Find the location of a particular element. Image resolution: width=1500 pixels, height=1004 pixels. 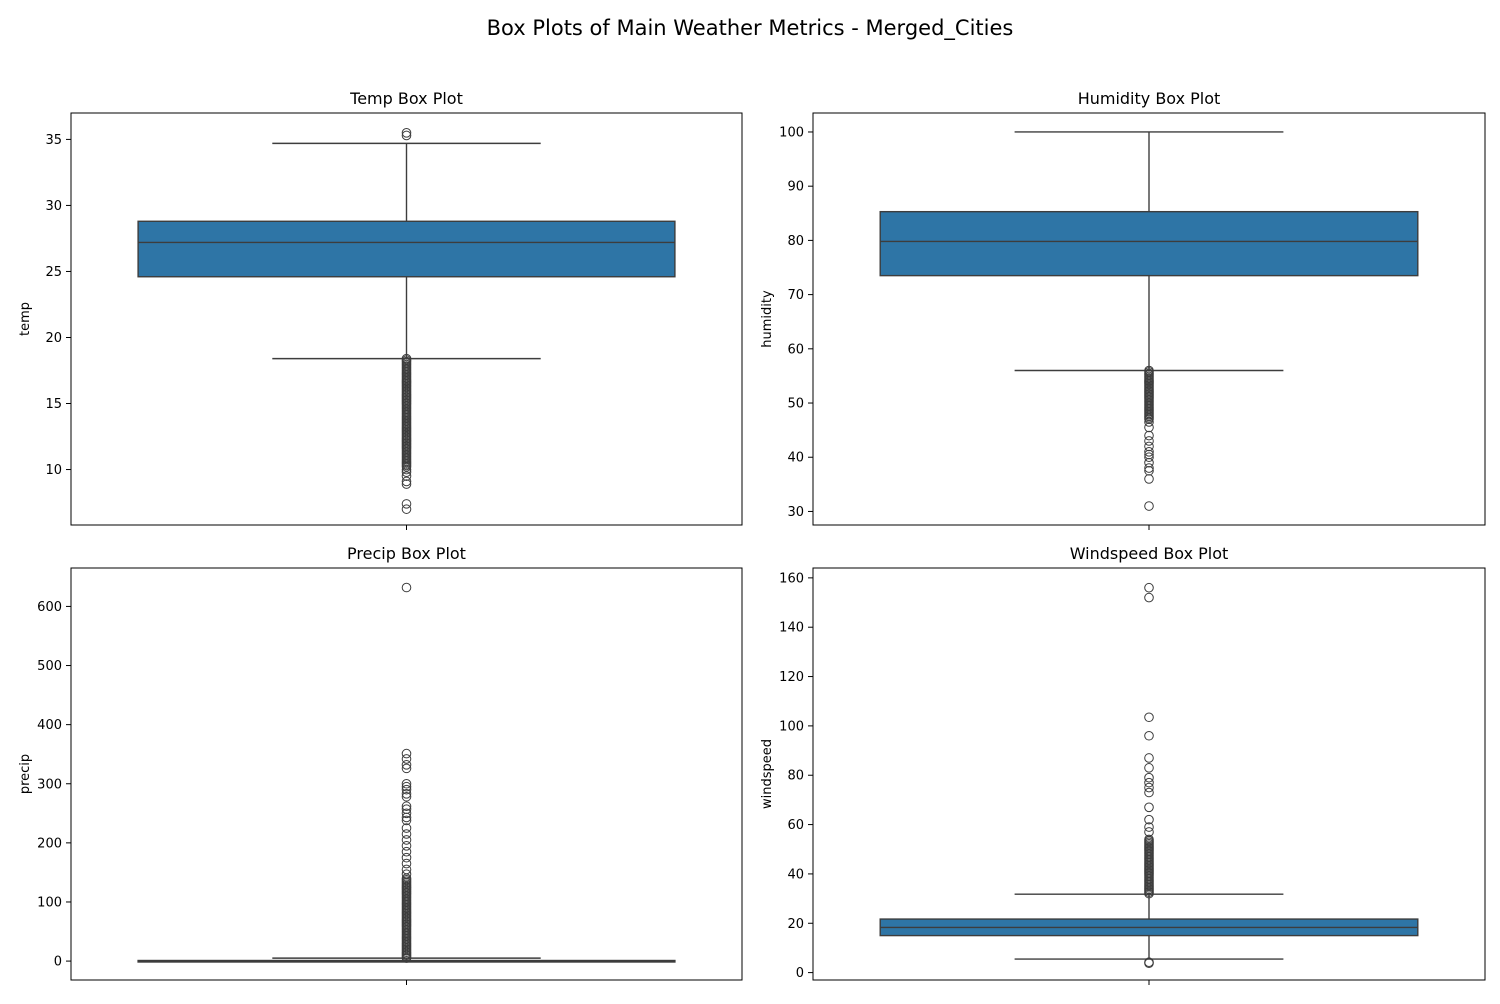

y-tick-label: 300 is located at coordinates (49, 784).